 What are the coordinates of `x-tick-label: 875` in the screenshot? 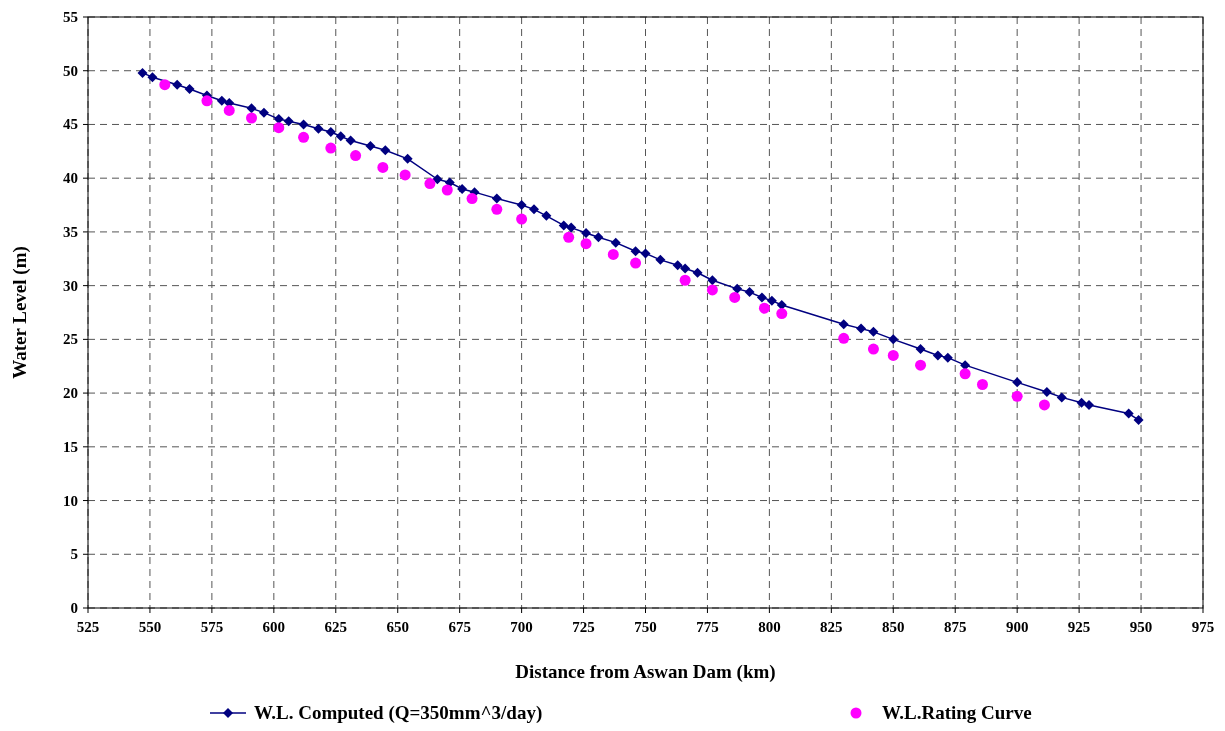 It's located at (955, 627).